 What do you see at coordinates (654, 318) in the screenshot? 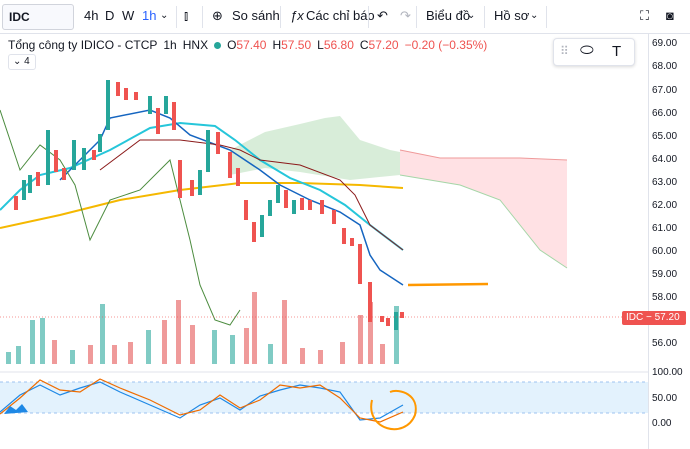
I see `last-price-badge: IDC − 57.20` at bounding box center [654, 318].